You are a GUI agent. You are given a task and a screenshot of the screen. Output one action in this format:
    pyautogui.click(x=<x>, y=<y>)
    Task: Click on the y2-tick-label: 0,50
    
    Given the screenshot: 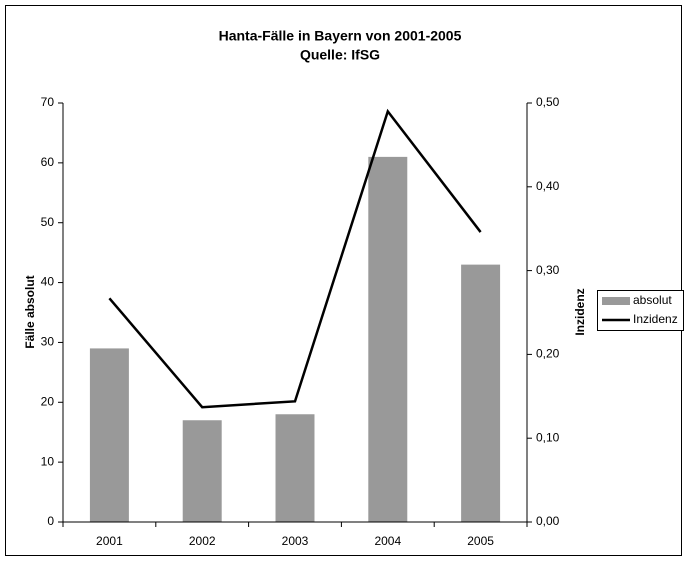 What is the action you would take?
    pyautogui.click(x=548, y=102)
    